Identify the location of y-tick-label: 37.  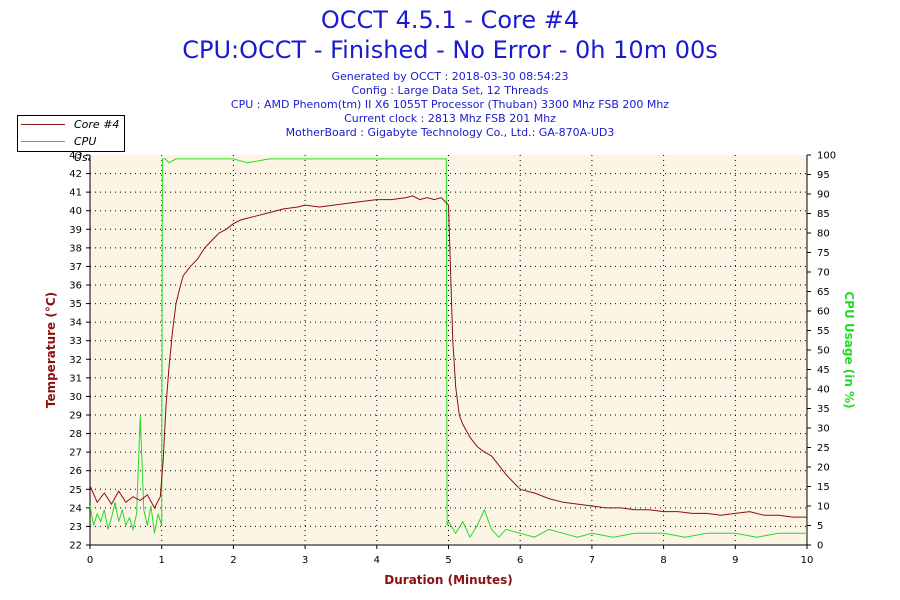
(75, 267).